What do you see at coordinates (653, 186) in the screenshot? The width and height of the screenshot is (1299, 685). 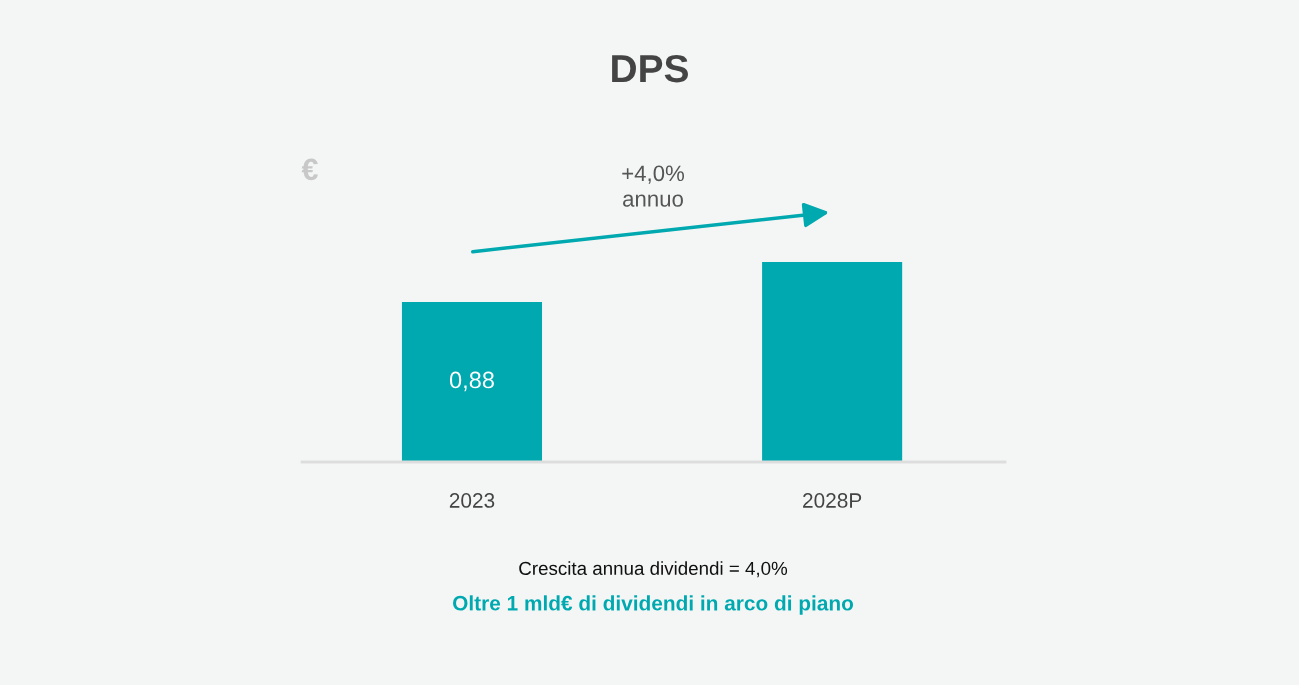 I see `text: +4,0% annuo` at bounding box center [653, 186].